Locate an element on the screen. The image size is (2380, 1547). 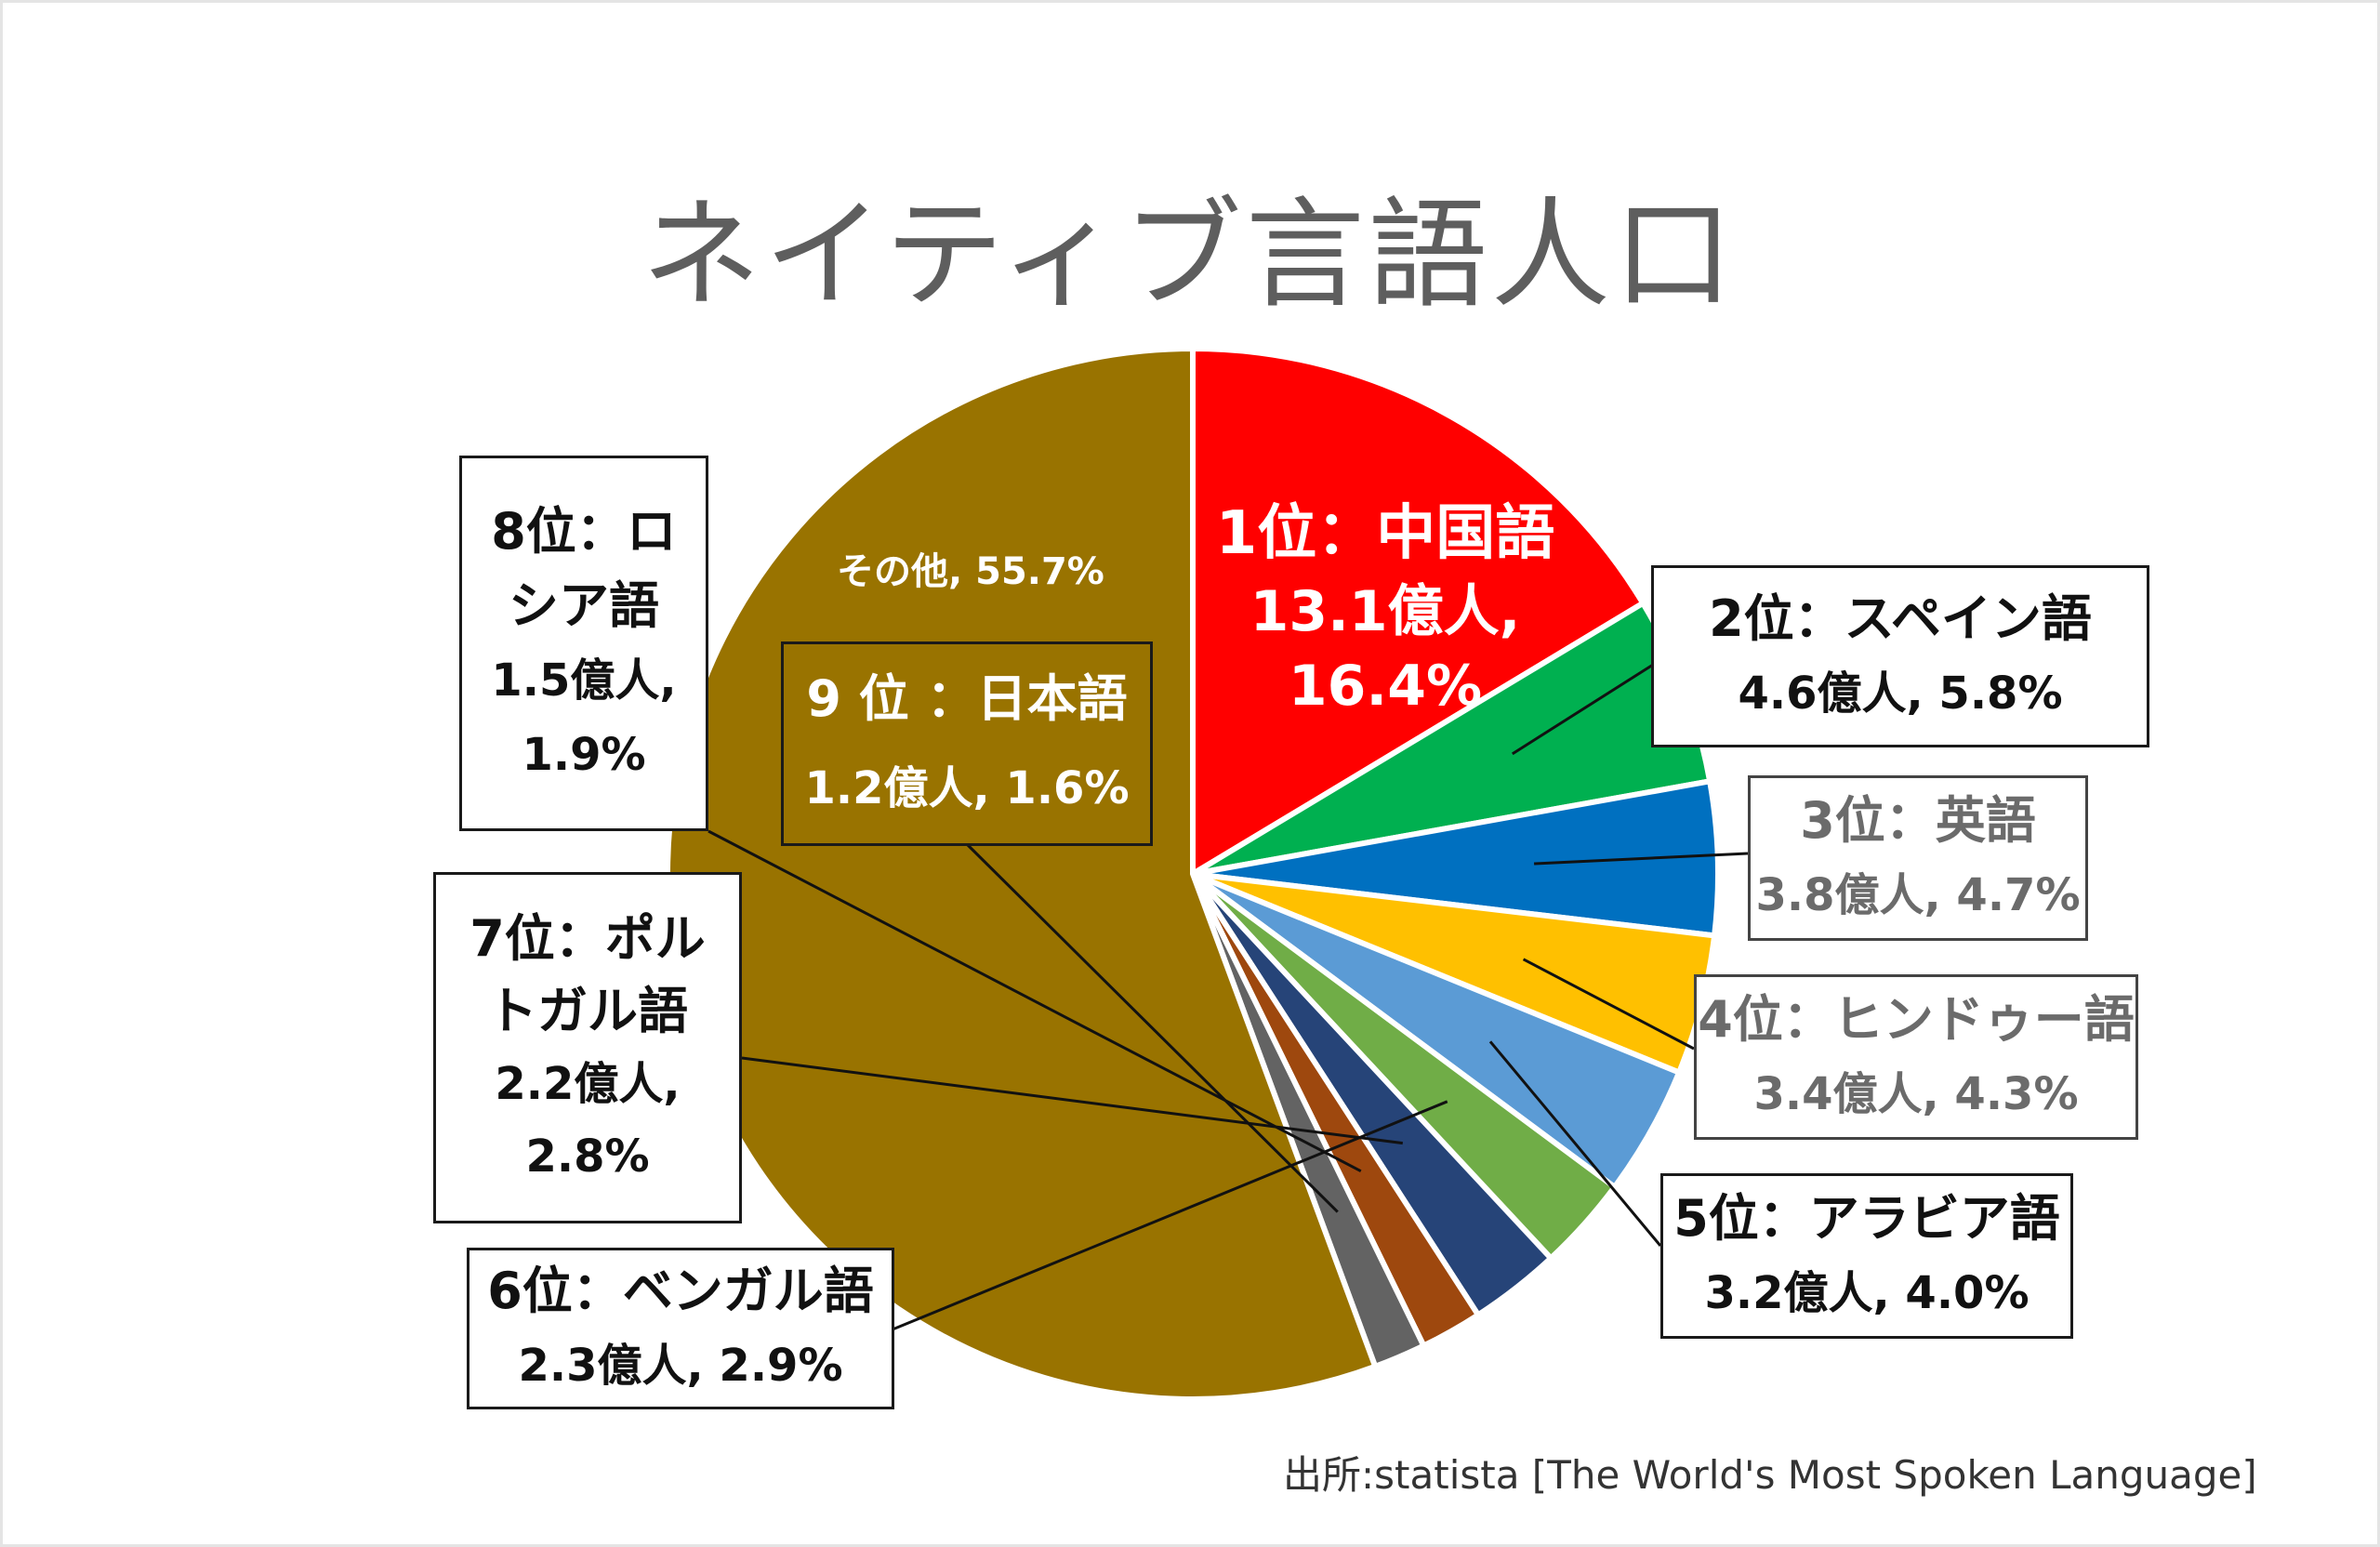
leader-line-russian is located at coordinates (1034, 1000).